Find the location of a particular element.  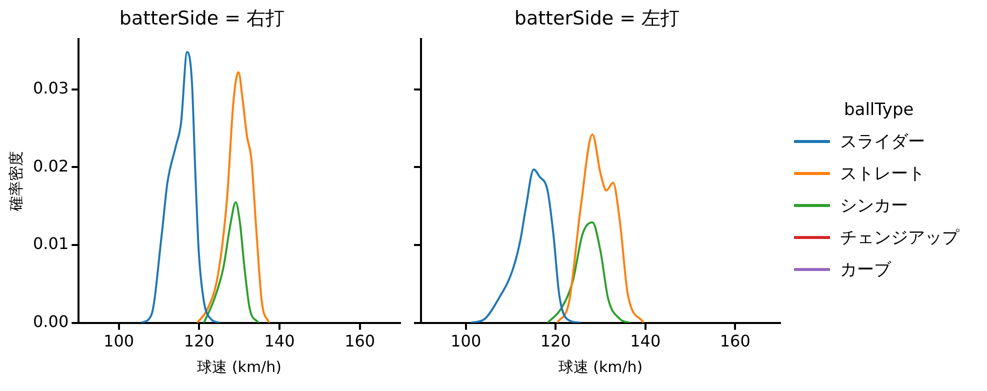

chart-title: batterSide = 右打 is located at coordinates (202, 18).